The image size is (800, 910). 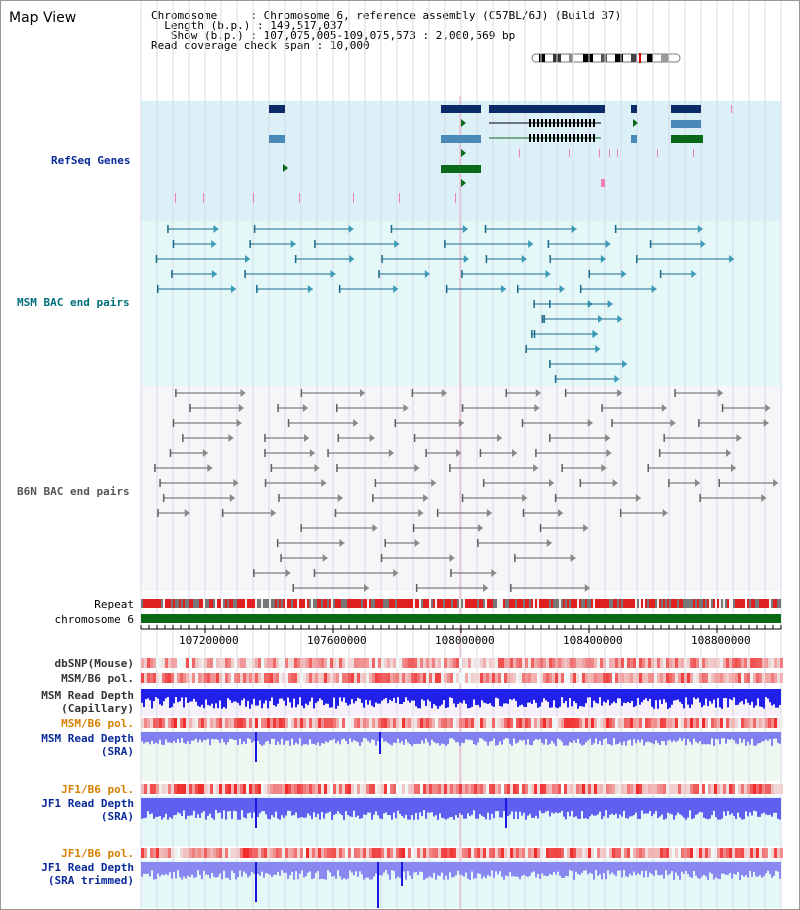 What do you see at coordinates (97, 723) in the screenshot?
I see `msm-b6-pol-sra-label: MSM/B6 pol.` at bounding box center [97, 723].